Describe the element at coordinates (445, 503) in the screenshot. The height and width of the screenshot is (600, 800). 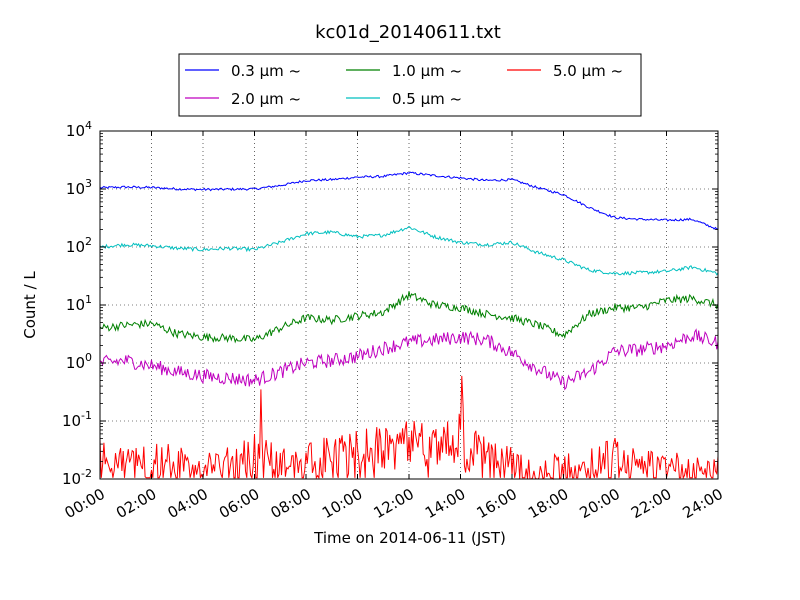
I see `x-tick-label: 14:00` at that location.